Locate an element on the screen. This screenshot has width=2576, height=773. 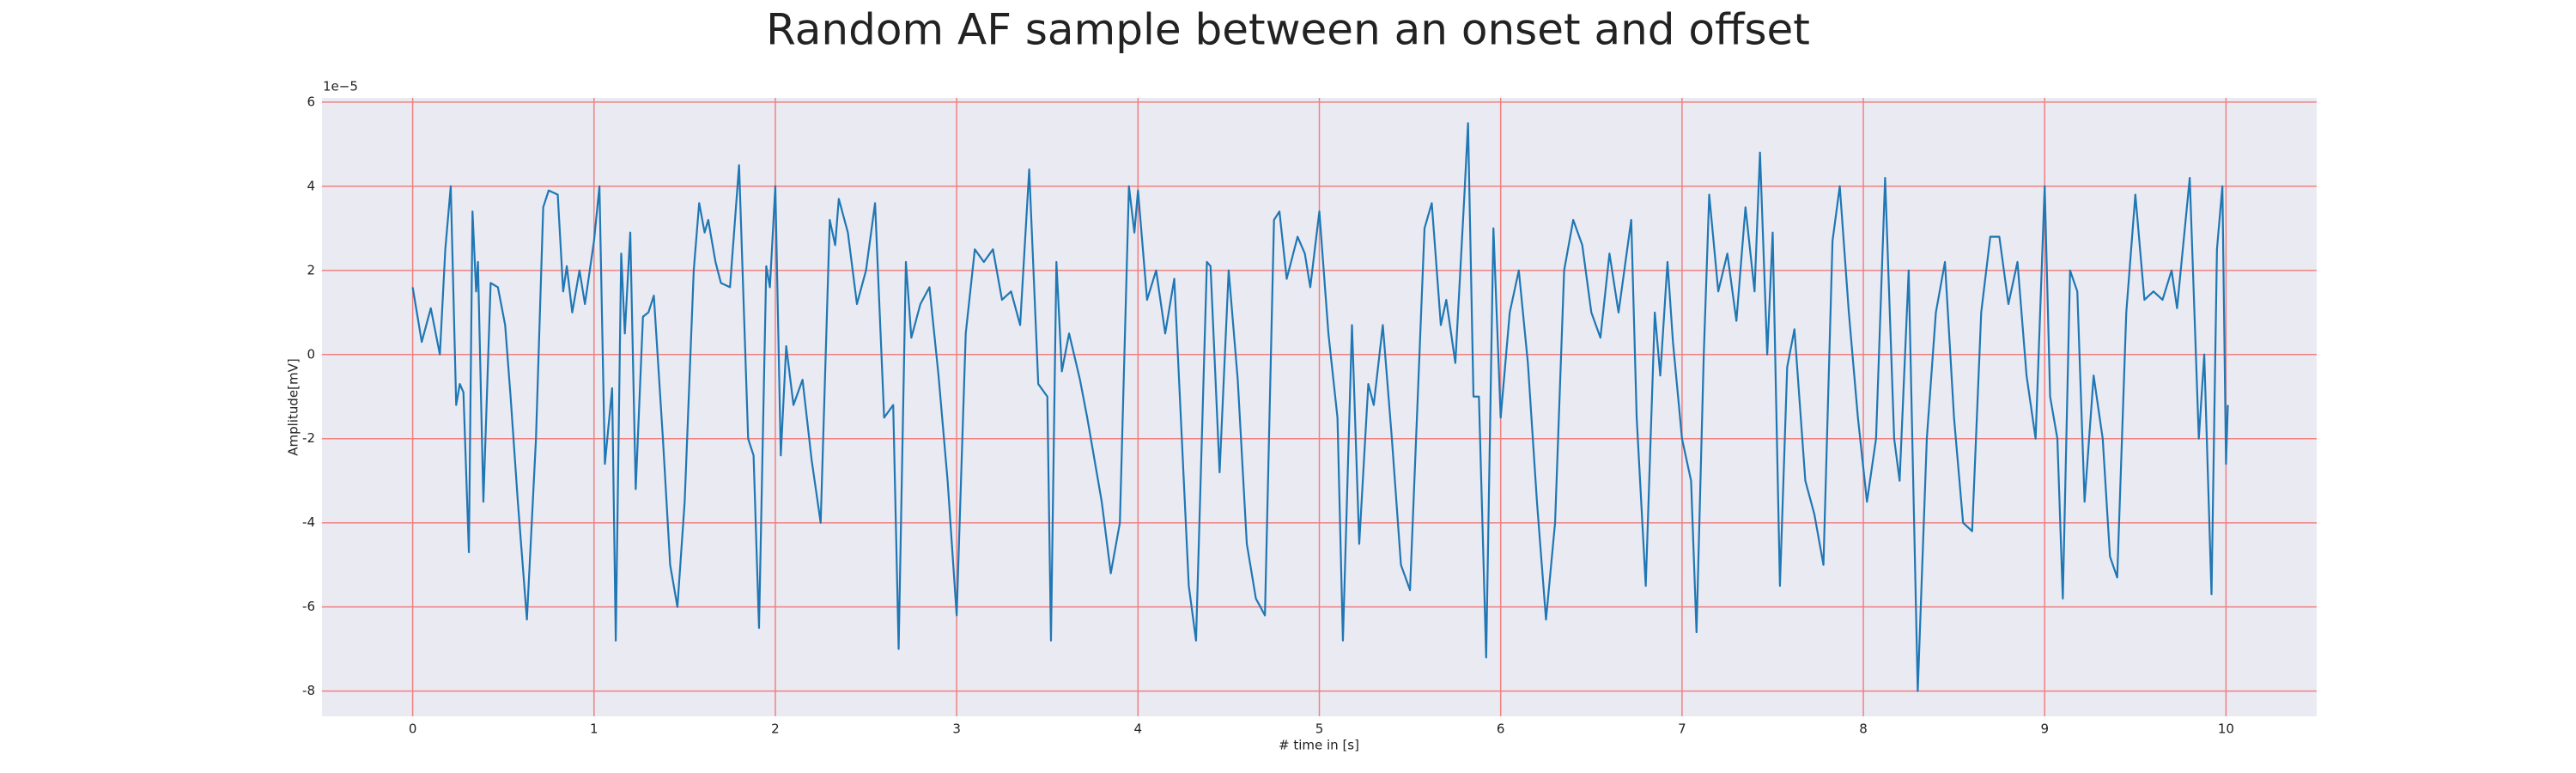
y-tick-label: 6 is located at coordinates (311, 101).